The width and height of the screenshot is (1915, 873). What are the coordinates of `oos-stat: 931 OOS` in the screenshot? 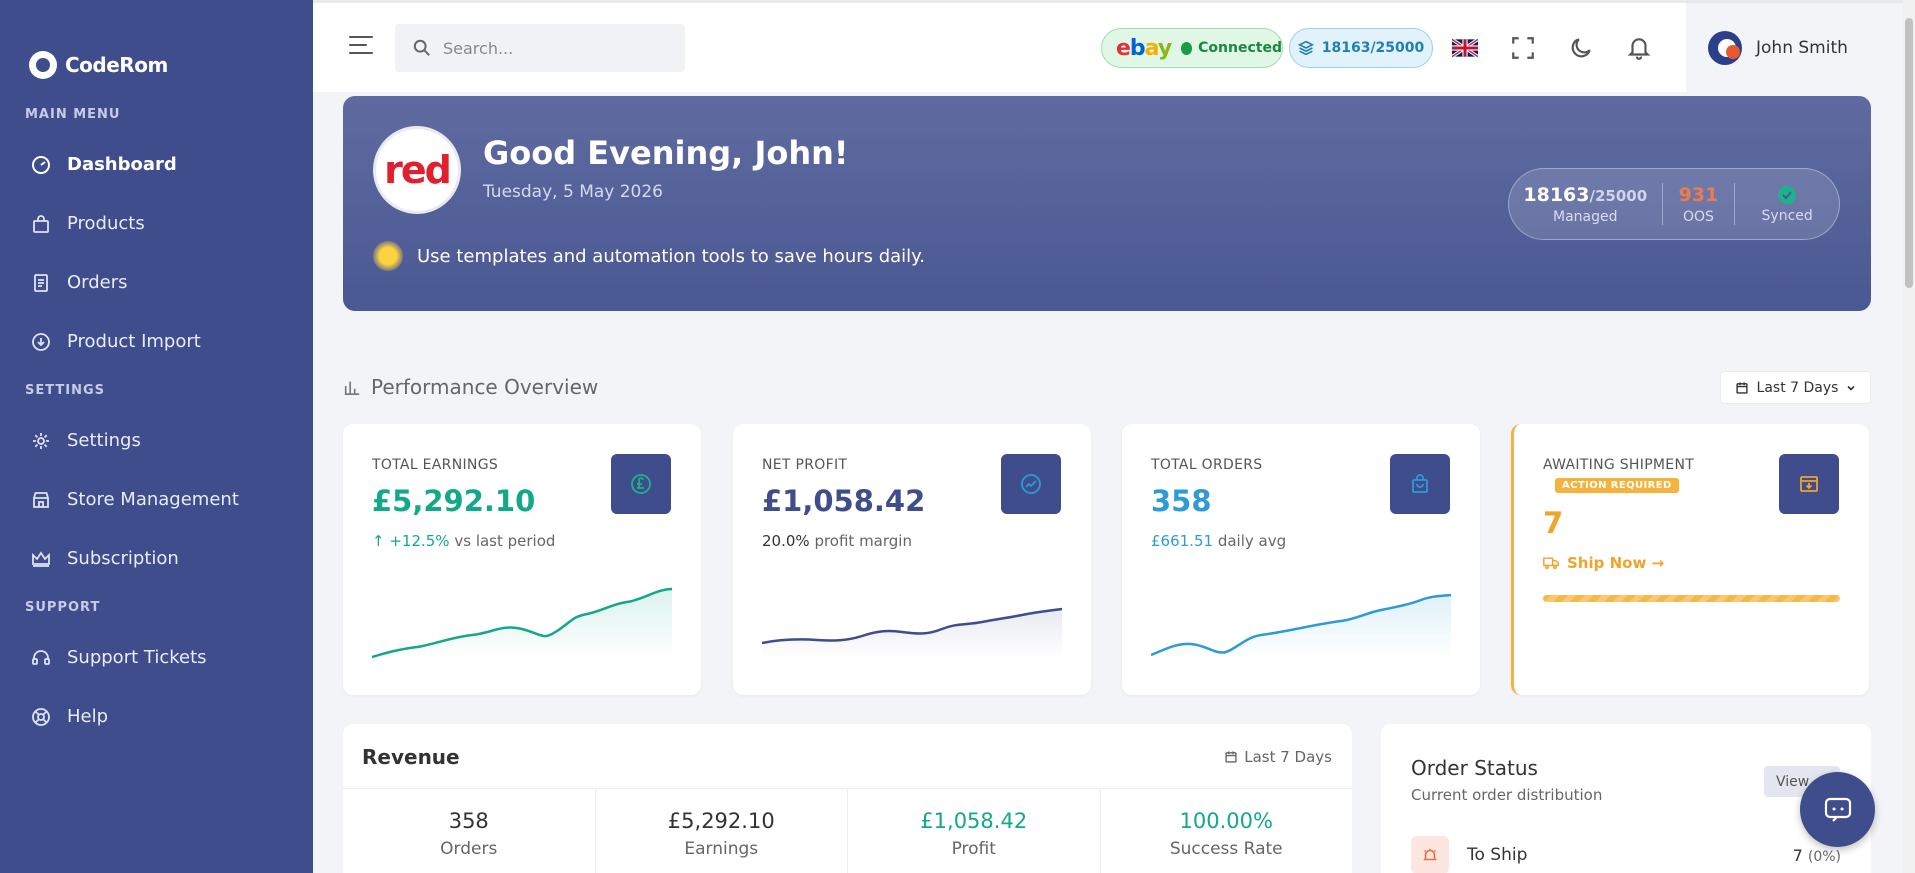 It's located at (1699, 204).